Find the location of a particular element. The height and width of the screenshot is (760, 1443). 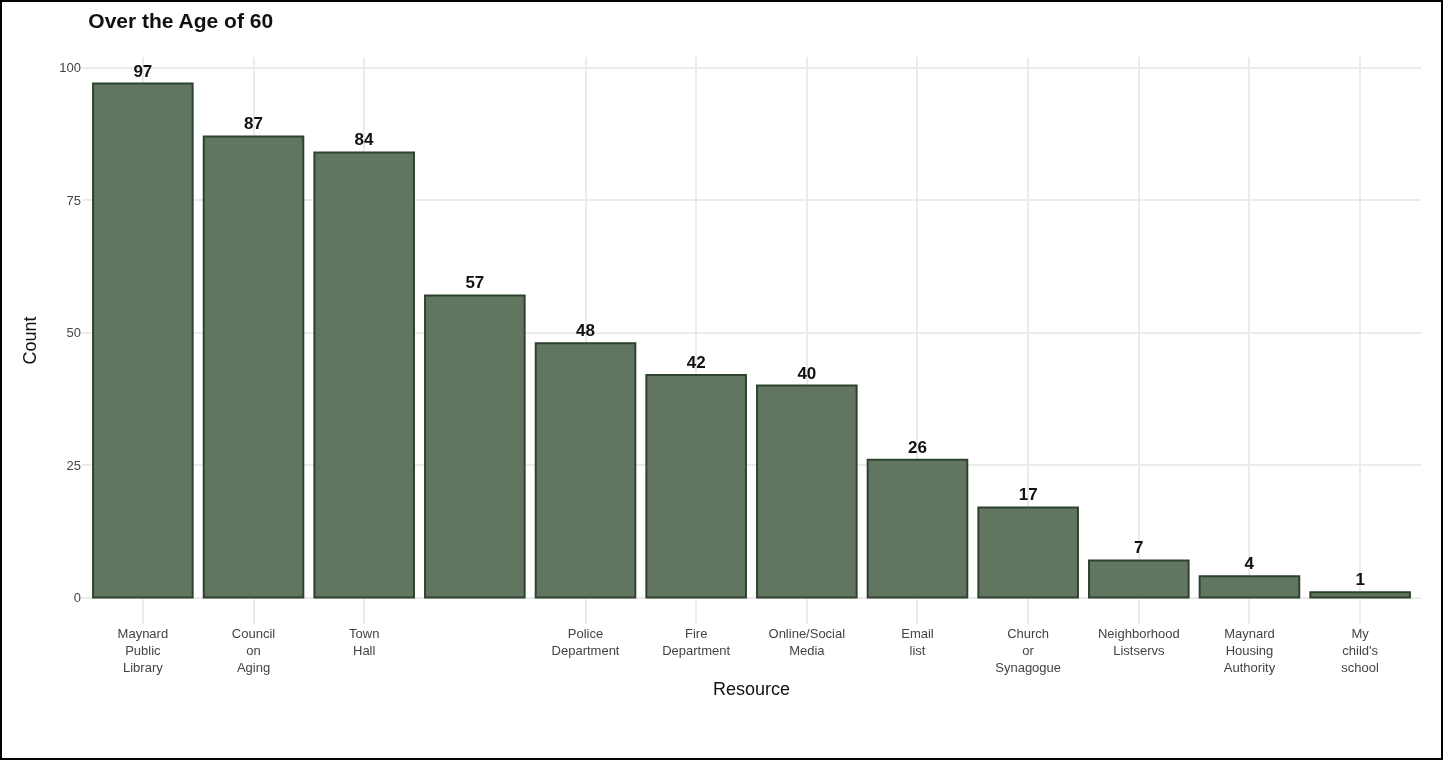

x-tick-label: Online/Social Media is located at coordinates (807, 642).